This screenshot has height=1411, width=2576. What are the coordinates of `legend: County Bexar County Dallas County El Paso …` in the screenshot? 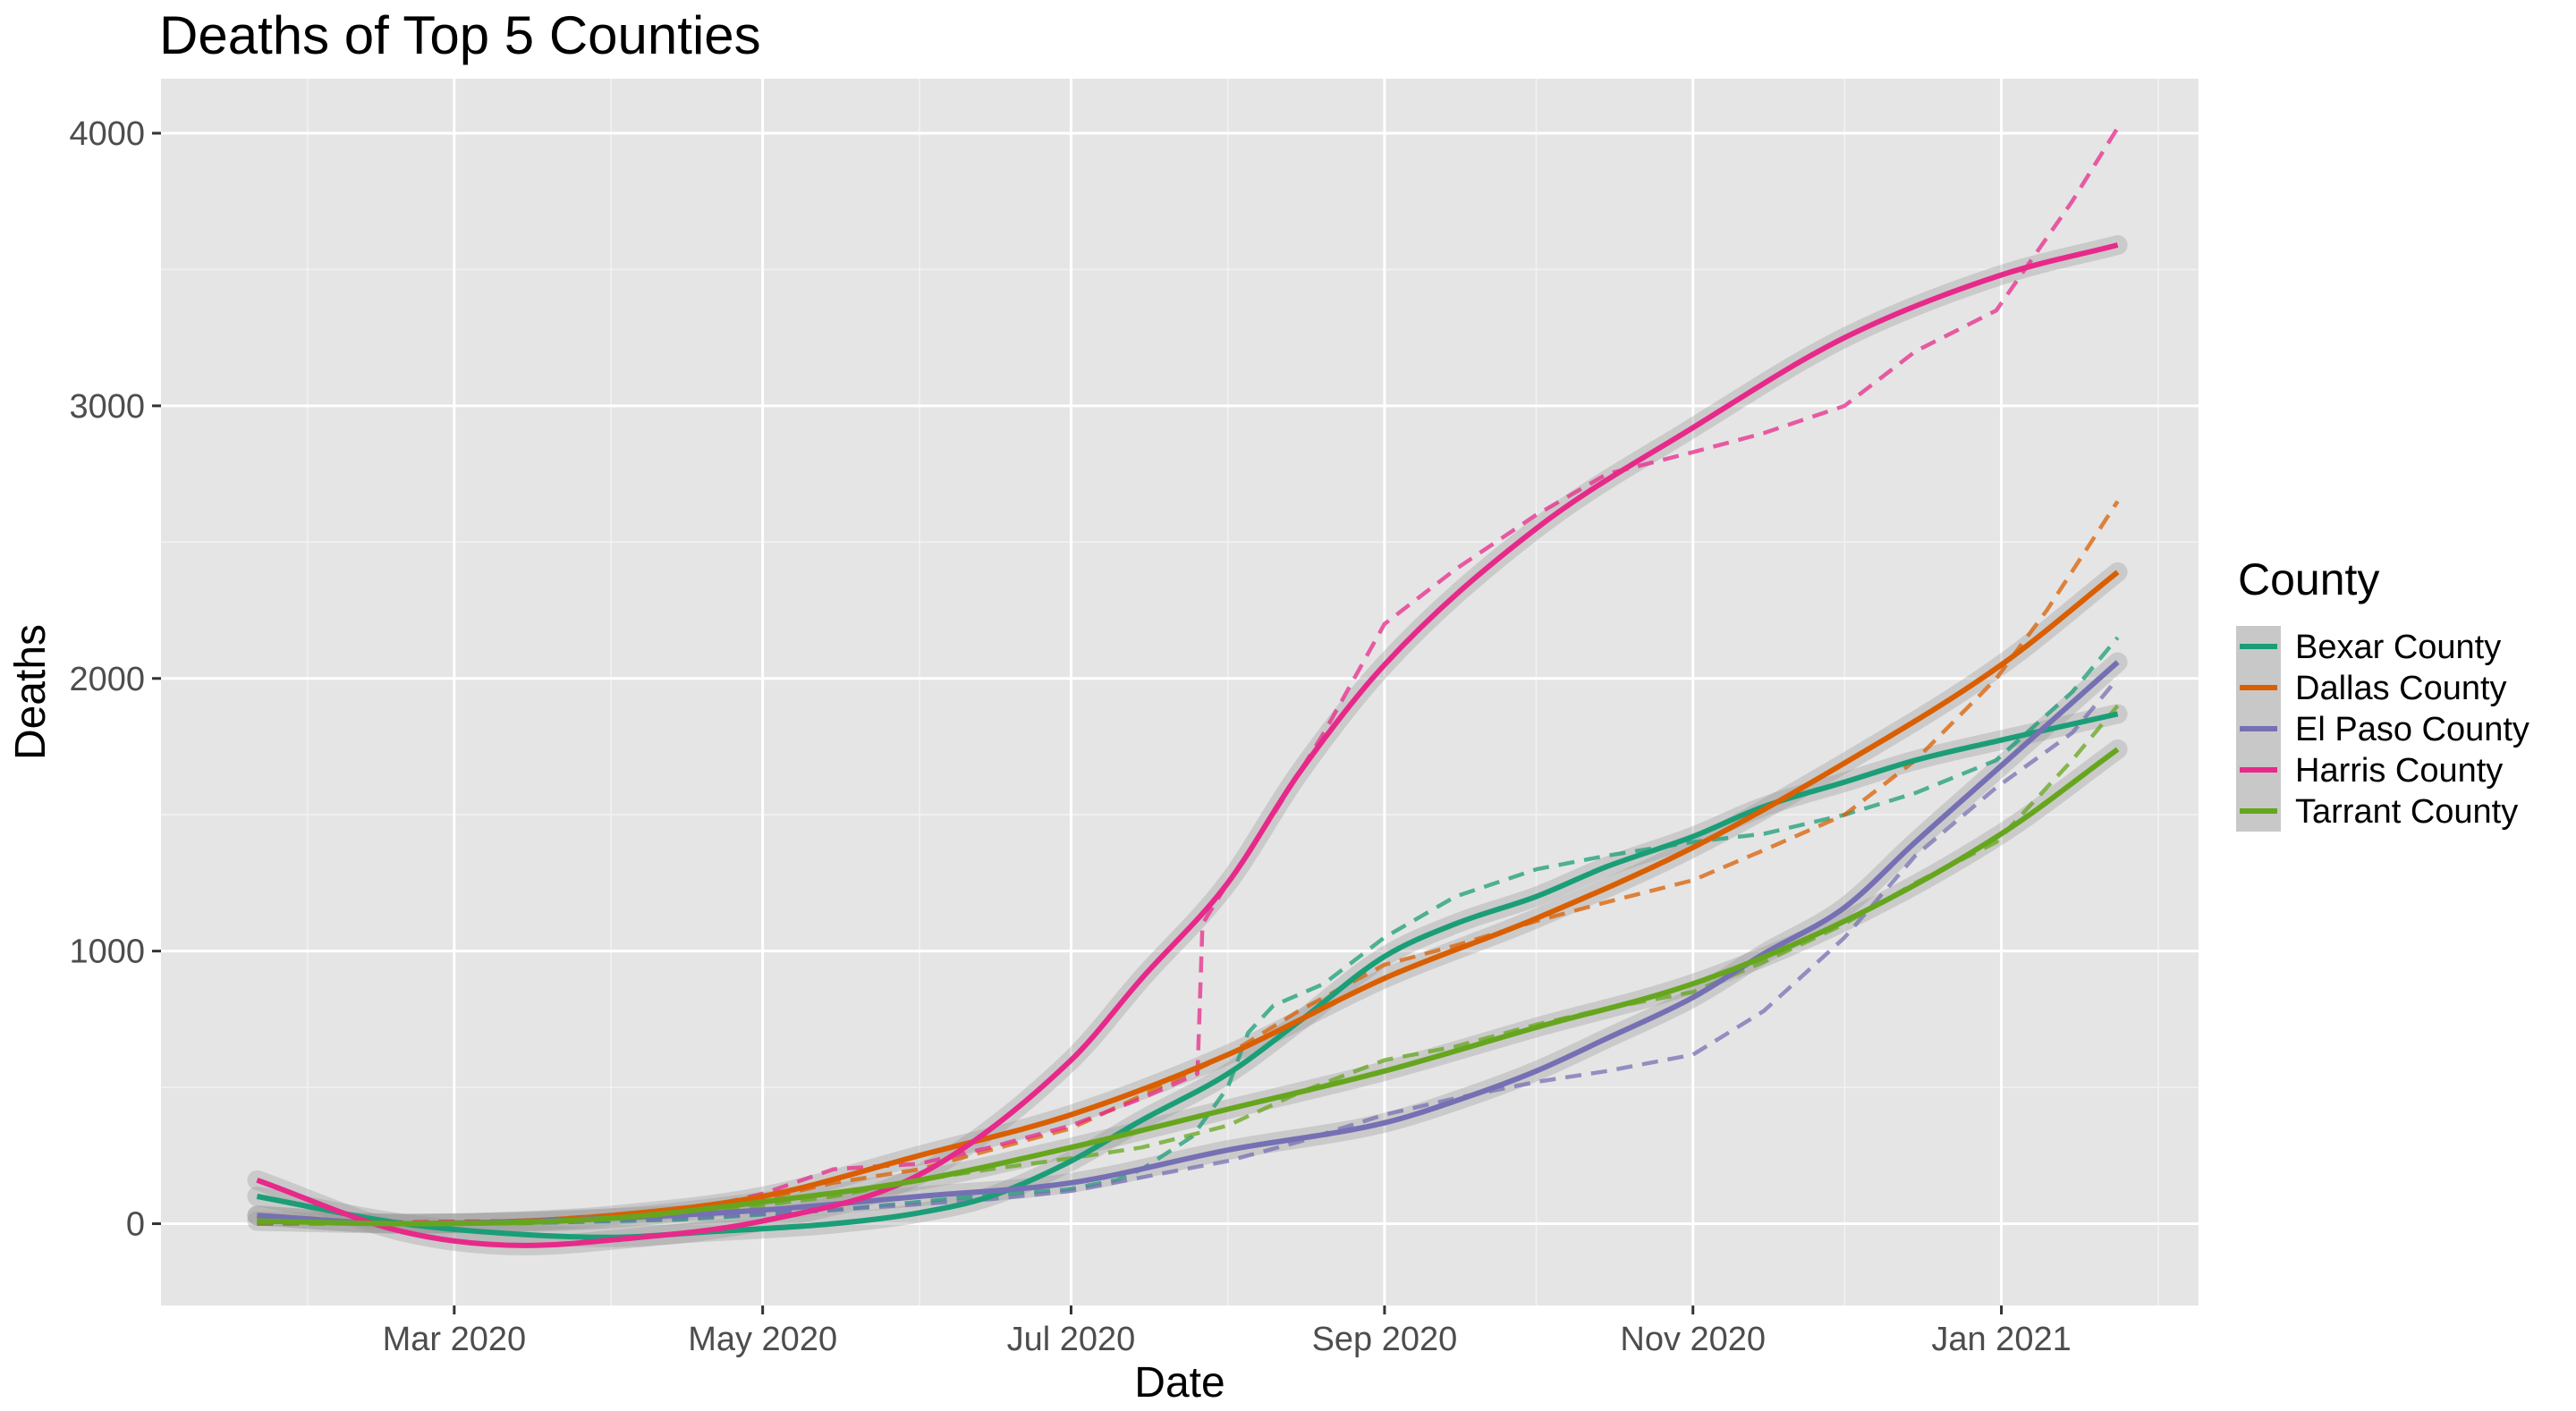 It's located at (2382, 693).